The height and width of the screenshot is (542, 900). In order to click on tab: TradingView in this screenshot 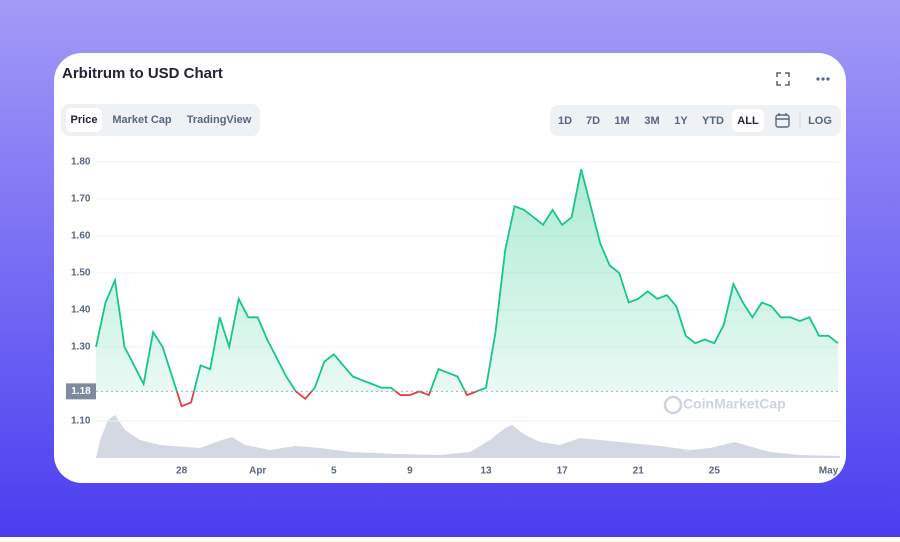, I will do `click(219, 120)`.